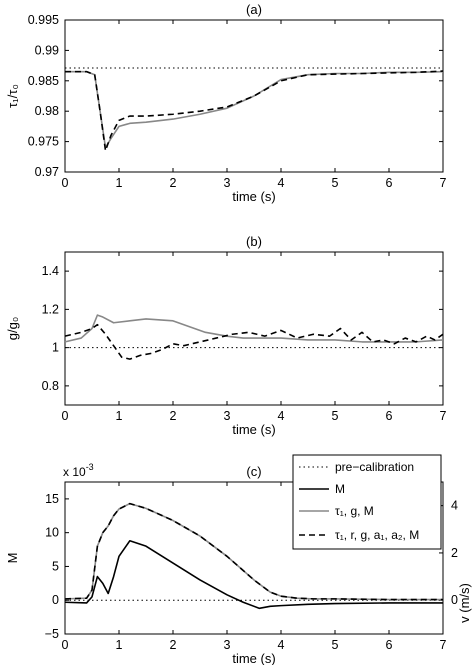  I want to click on panel-title: (a), so click(254, 9).